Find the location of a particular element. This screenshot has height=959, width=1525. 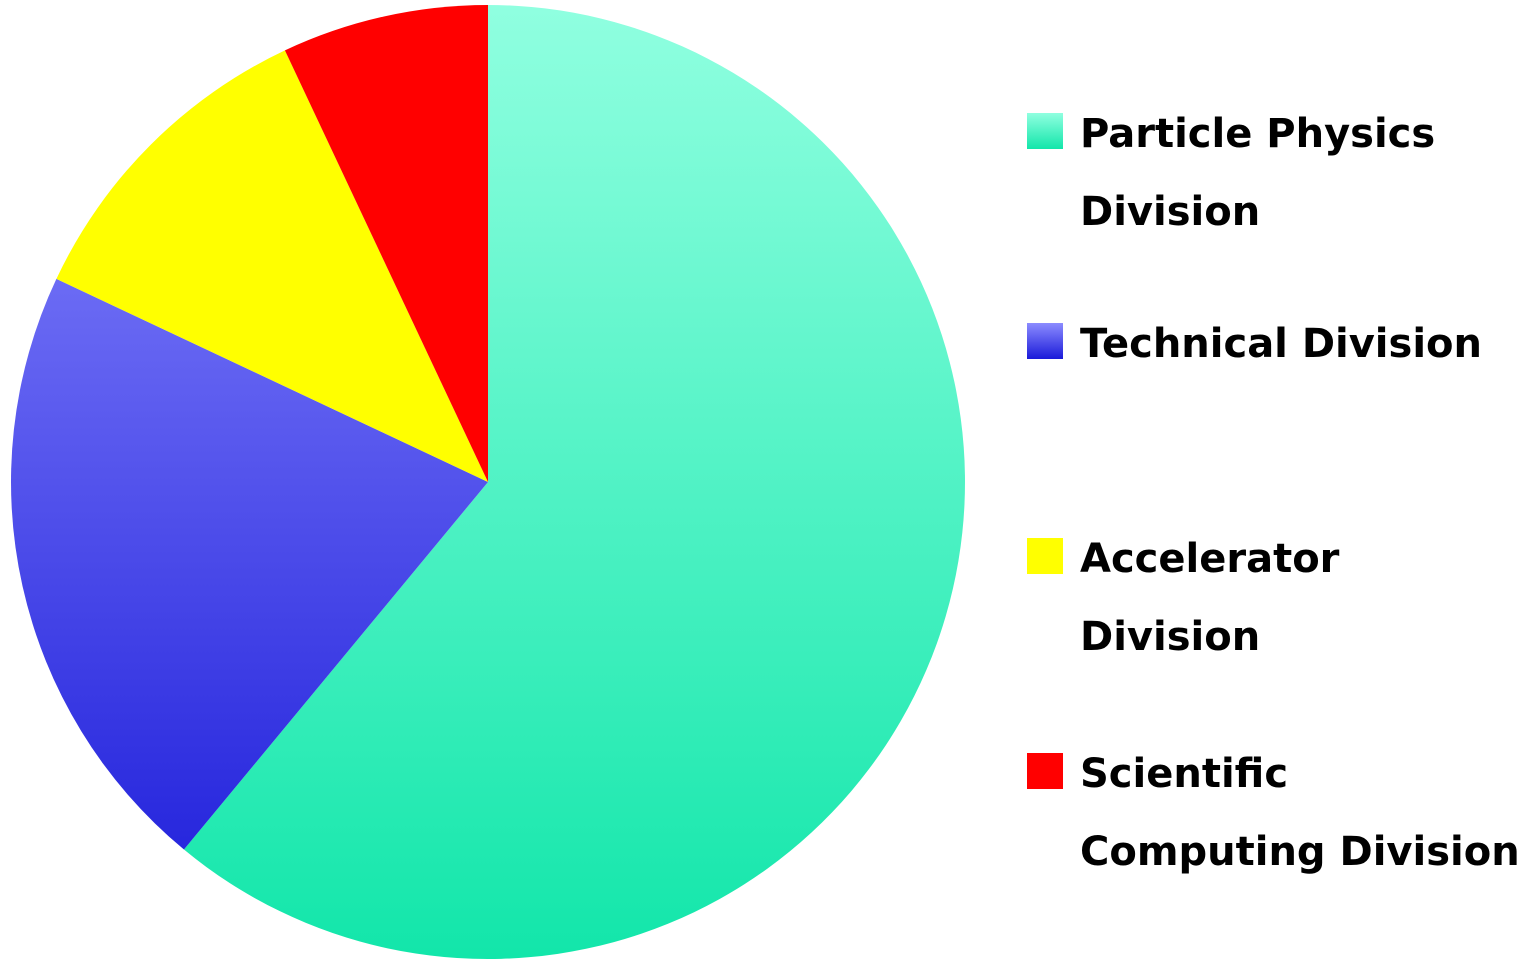

legend-label: Scientific Computing Division is located at coordinates (1300, 813).